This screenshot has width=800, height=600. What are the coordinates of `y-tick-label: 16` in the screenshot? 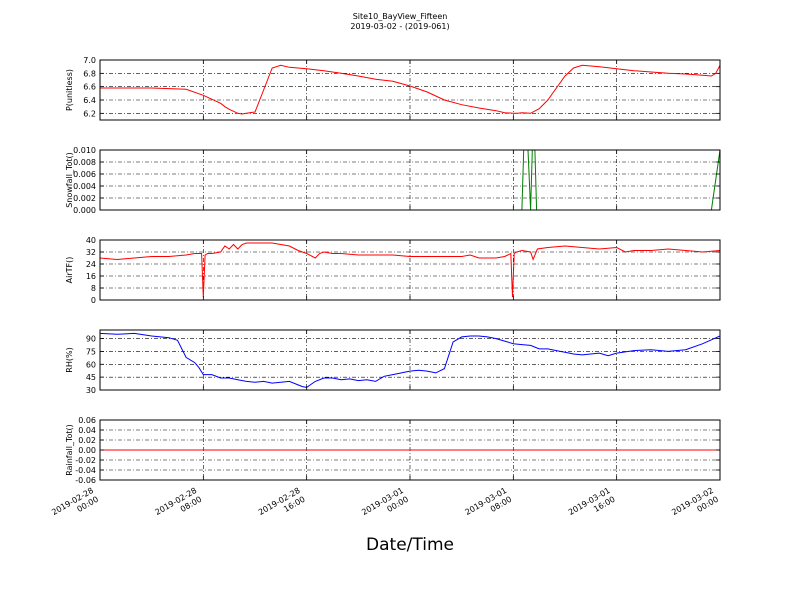 It's located at (91, 276).